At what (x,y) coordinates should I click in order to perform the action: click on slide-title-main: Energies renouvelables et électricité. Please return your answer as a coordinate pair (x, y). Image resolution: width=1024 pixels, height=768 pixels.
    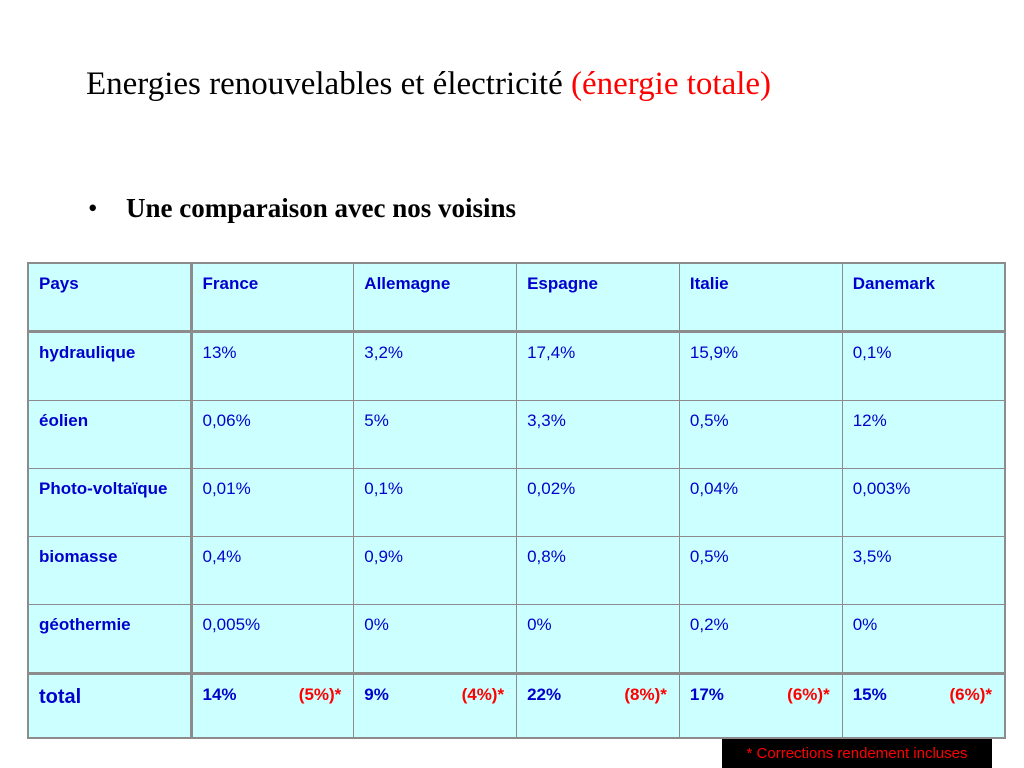
    Looking at the image, I should click on (324, 84).